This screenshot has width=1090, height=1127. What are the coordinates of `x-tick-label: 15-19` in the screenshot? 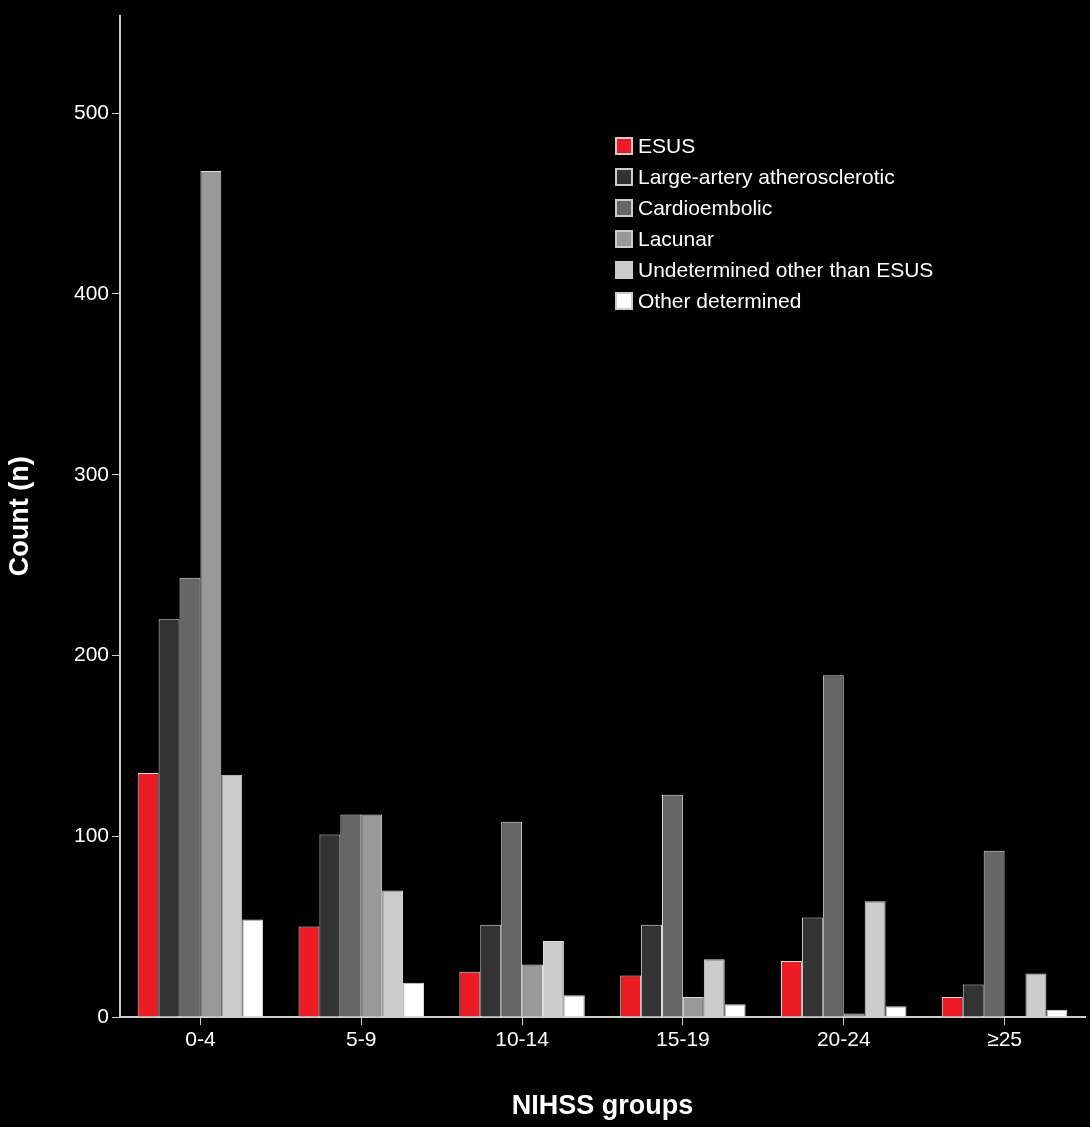 It's located at (683, 1039).